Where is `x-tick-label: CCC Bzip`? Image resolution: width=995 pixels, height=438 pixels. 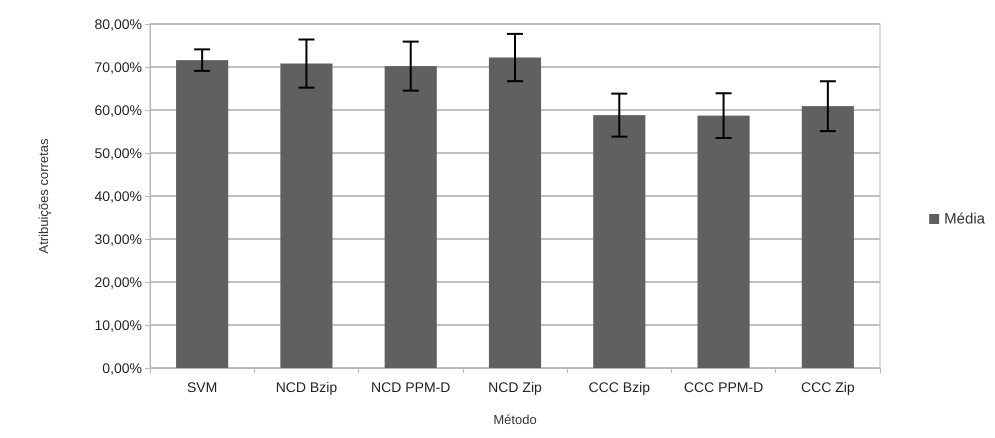 x-tick-label: CCC Bzip is located at coordinates (619, 387).